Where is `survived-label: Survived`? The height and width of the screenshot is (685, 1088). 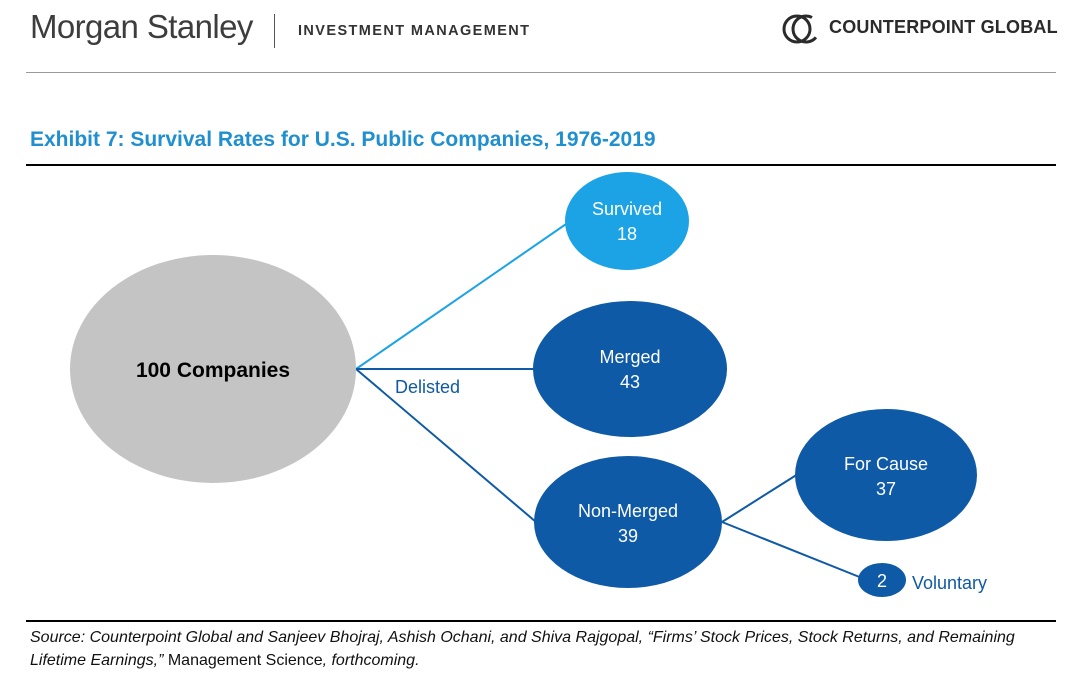 survived-label: Survived is located at coordinates (627, 209).